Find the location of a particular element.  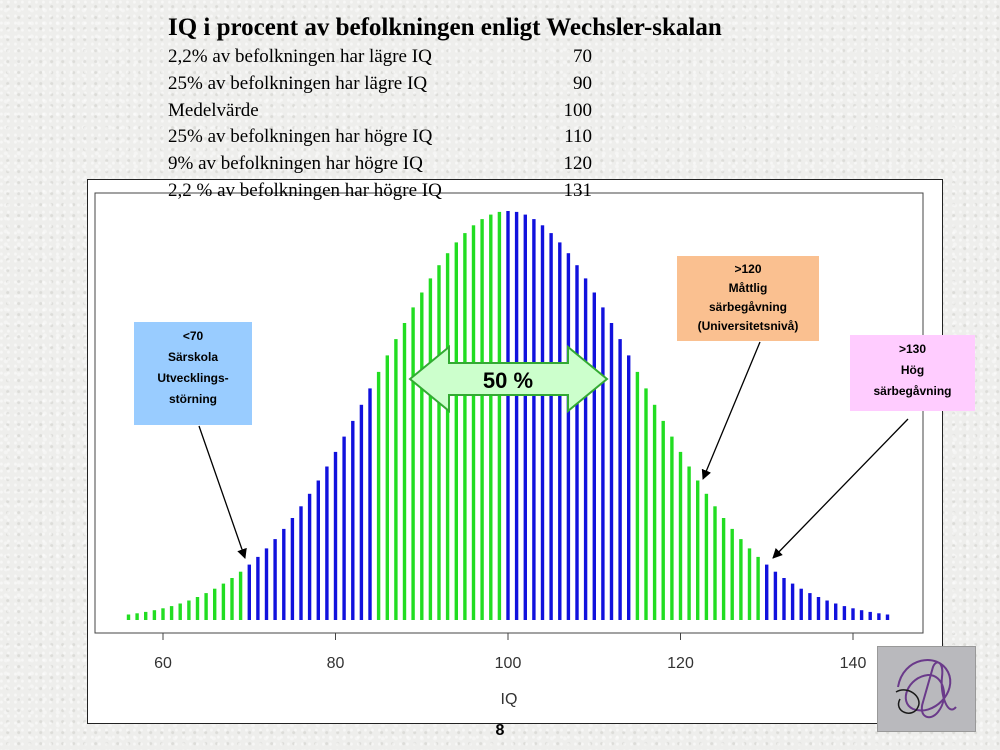

stat-row: Medelvärde 100 is located at coordinates (388, 113).